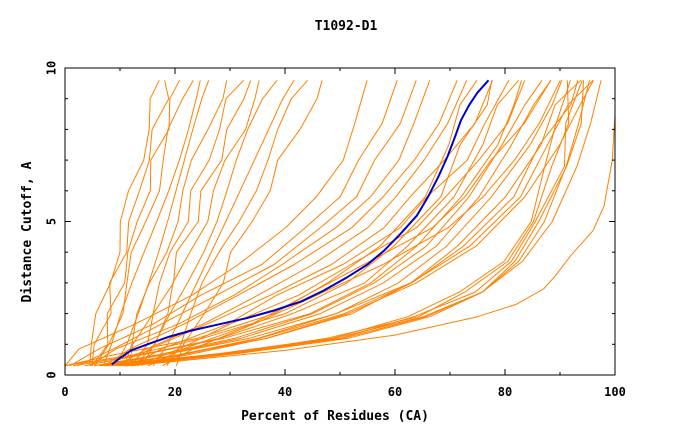  Describe the element at coordinates (335, 416) in the screenshot. I see `x-axis-label: Percent of Residues (CA)` at that location.